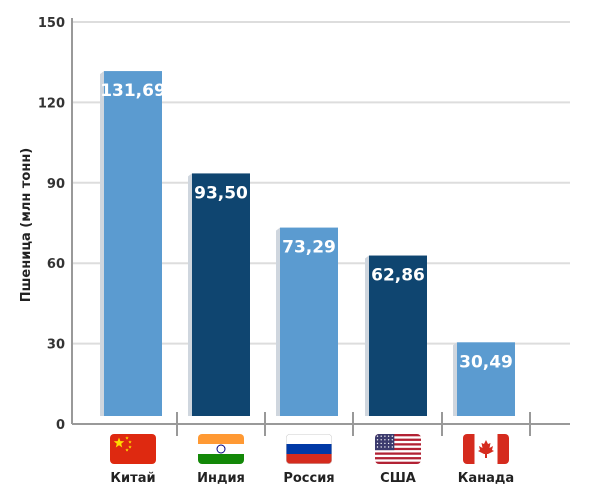 This screenshot has width=600, height=497. I want to click on bar-value-label: 62,86, so click(398, 276).